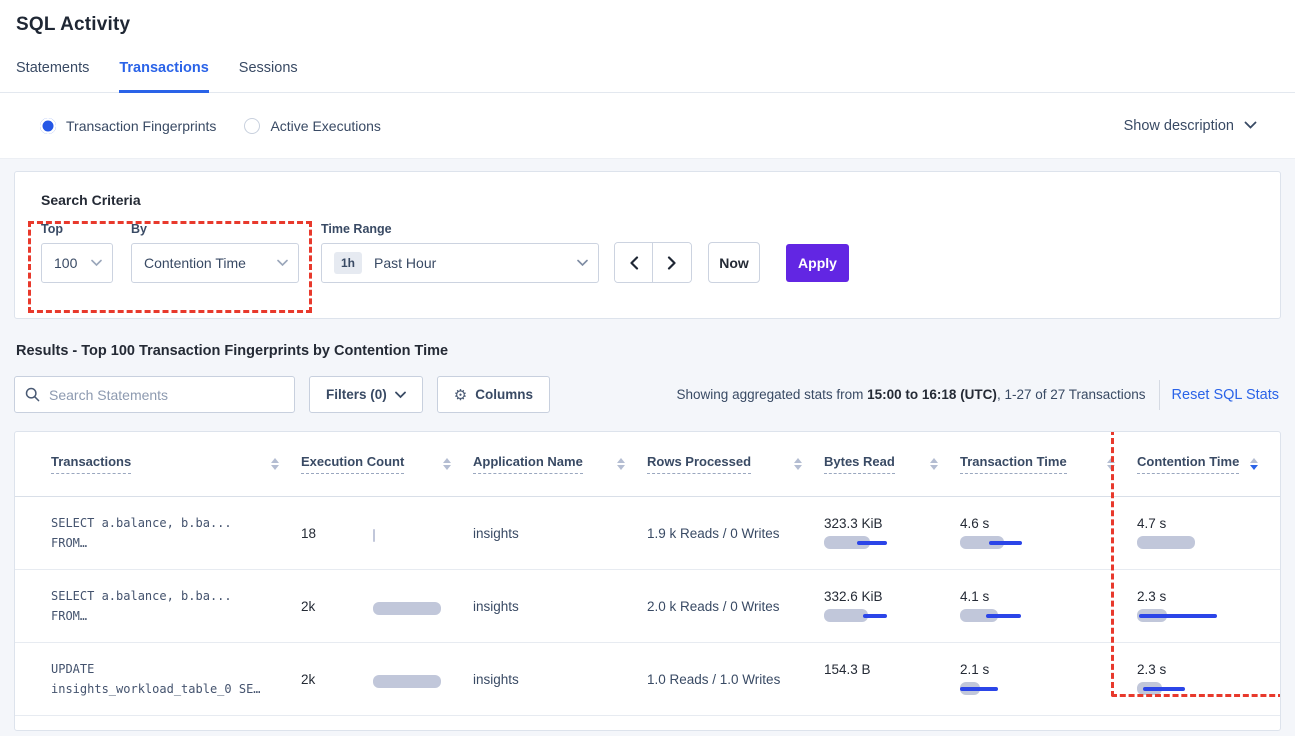  What do you see at coordinates (504, 394) in the screenshot?
I see `columns-label: Columns` at bounding box center [504, 394].